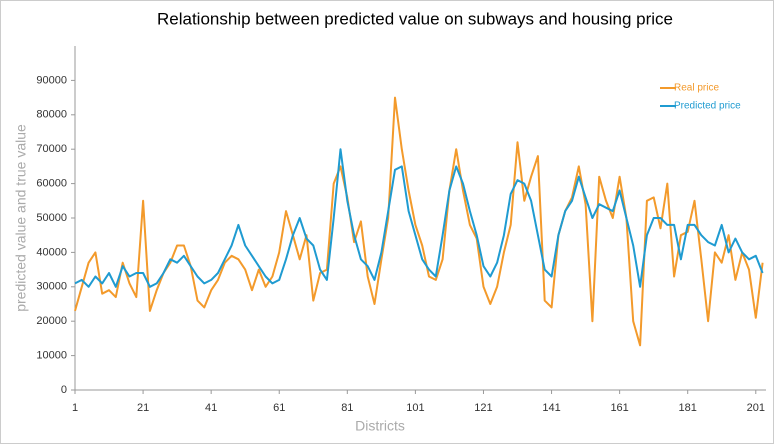 The width and height of the screenshot is (774, 444). I want to click on x-tick-label: 101, so click(415, 408).